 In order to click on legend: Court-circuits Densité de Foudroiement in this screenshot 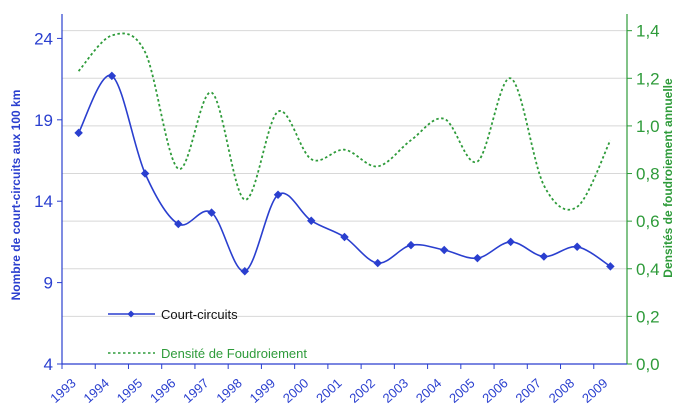, I will do `click(207, 334)`.